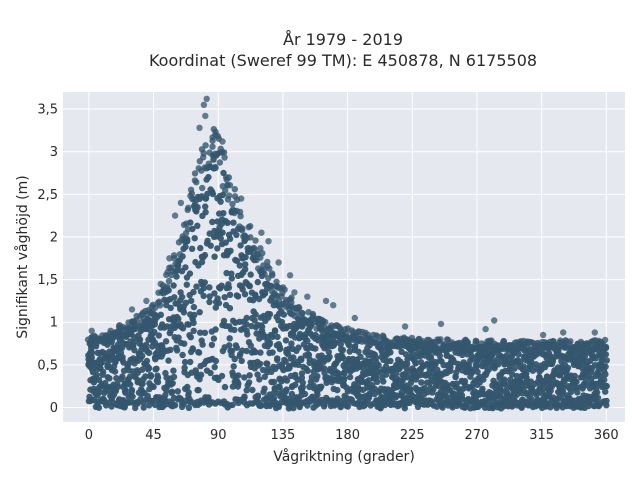 This screenshot has width=640, height=480. What do you see at coordinates (47, 195) in the screenshot?
I see `y-tick-label: 2,5` at bounding box center [47, 195].